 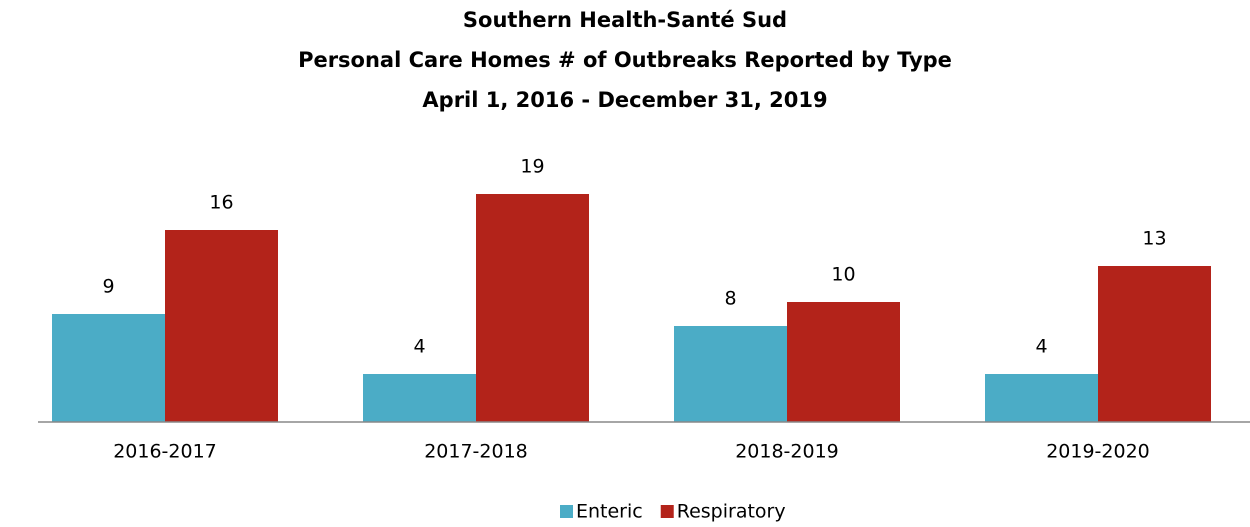 What do you see at coordinates (1098, 452) in the screenshot?
I see `x-tick-label: 2019-2020` at bounding box center [1098, 452].